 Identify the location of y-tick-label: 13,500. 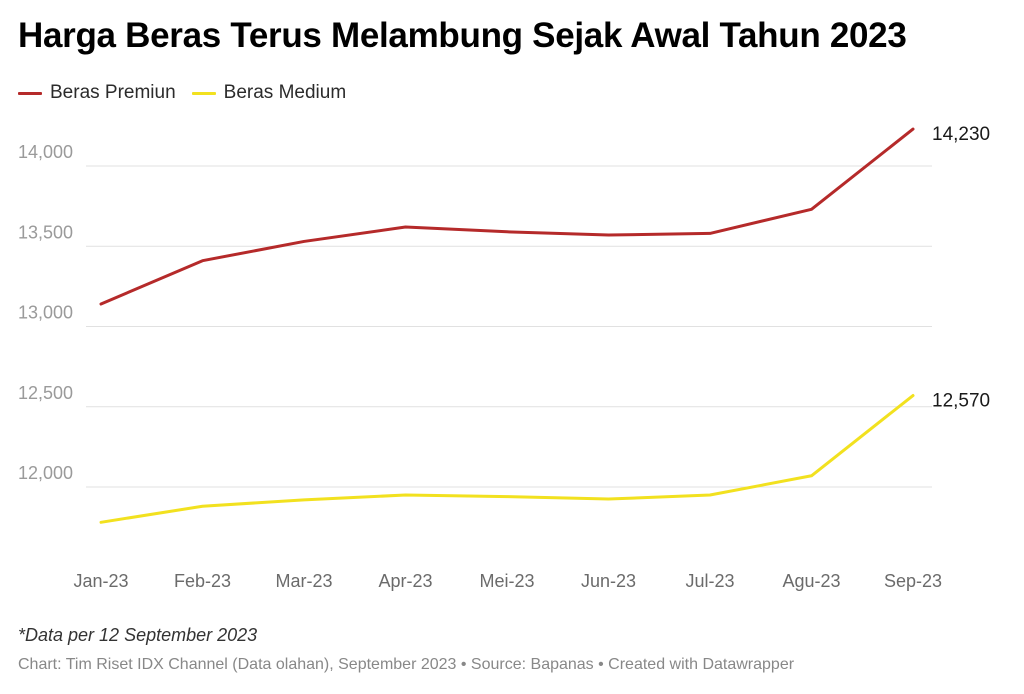
(45, 232).